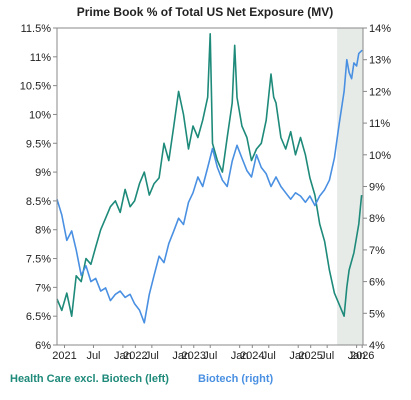  Describe the element at coordinates (350, 186) in the screenshot. I see `shaded-region` at that location.